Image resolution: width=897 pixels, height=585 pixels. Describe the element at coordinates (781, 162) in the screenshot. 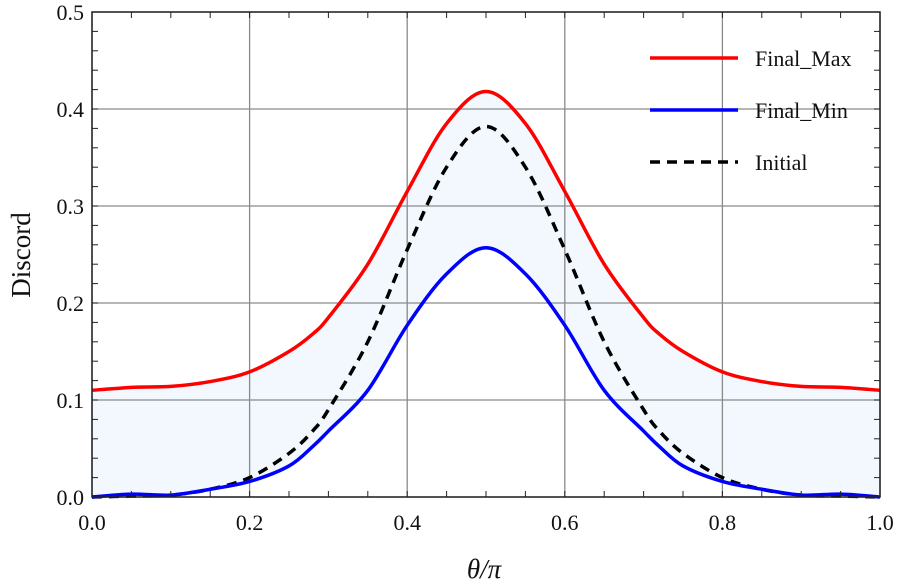

I see `legend-label: Initial` at that location.